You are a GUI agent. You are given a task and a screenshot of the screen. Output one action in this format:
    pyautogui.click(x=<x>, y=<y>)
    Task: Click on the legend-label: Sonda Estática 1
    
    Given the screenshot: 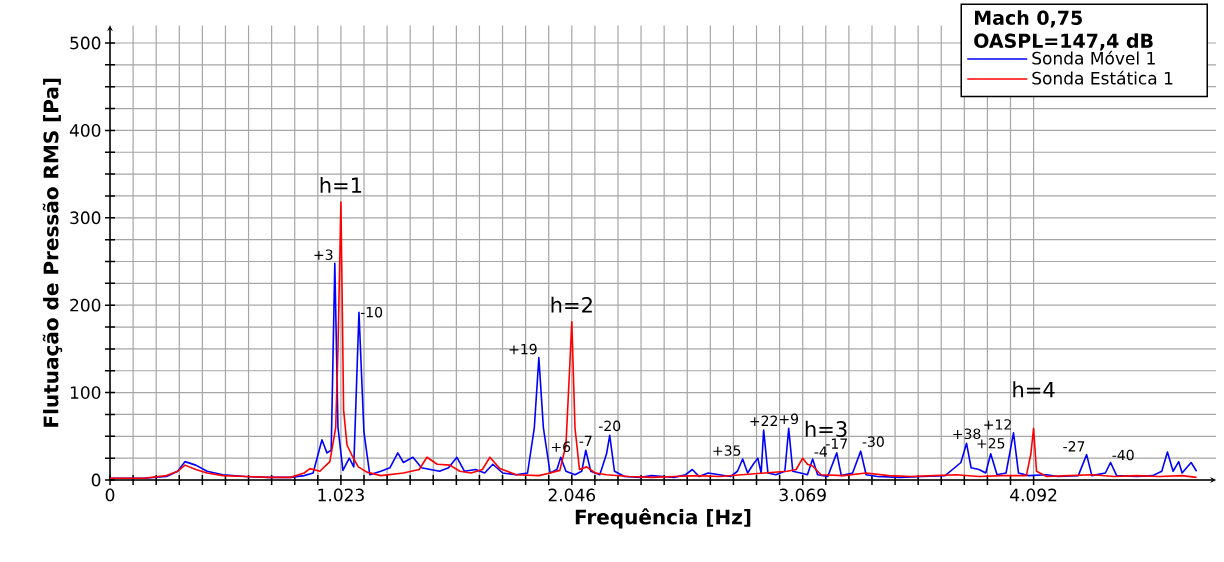 What is the action you would take?
    pyautogui.click(x=1102, y=77)
    